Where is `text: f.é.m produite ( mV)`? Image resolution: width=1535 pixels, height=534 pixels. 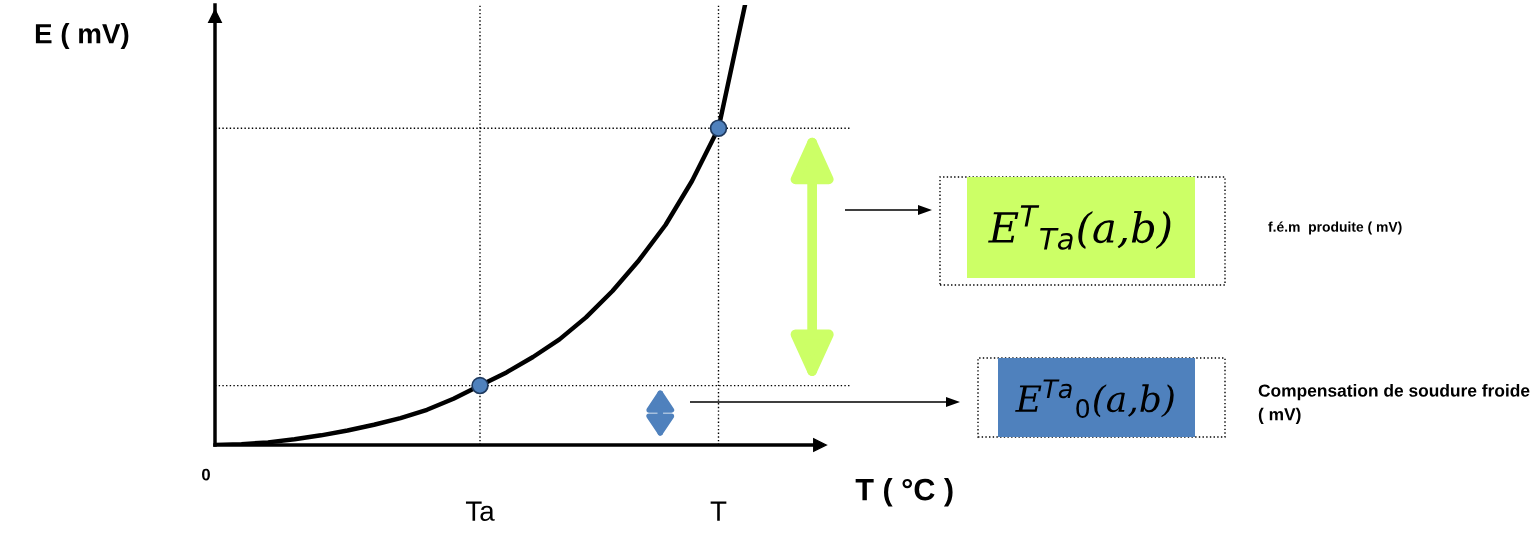 text: f.é.m produite ( mV) is located at coordinates (1335, 228).